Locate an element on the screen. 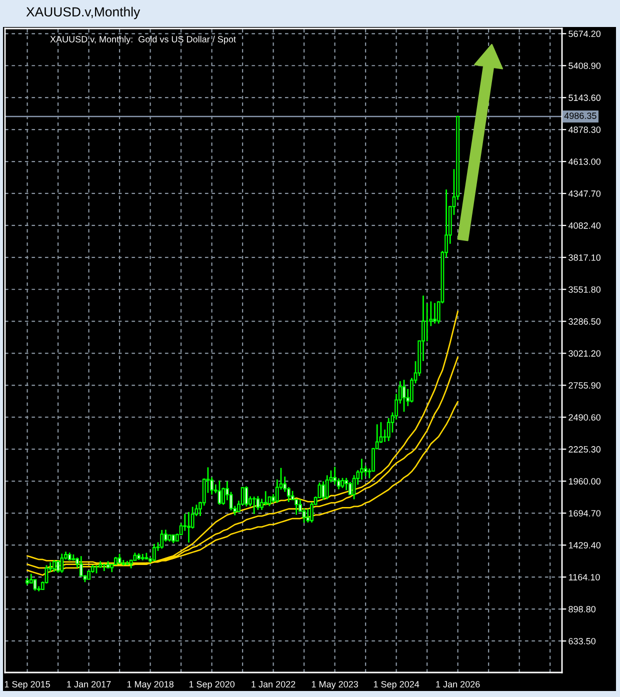 The height and width of the screenshot is (697, 620). y-tick-label: 3817.10 is located at coordinates (584, 257).